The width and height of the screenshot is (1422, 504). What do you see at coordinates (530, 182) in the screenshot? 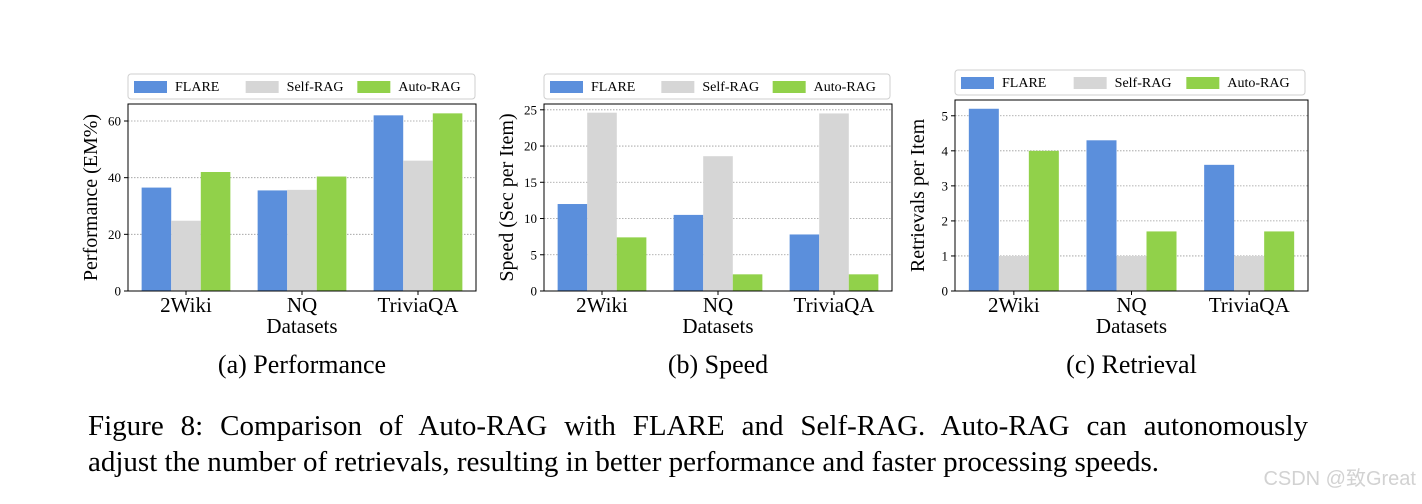
I see `y-tick-label: 15` at bounding box center [530, 182].